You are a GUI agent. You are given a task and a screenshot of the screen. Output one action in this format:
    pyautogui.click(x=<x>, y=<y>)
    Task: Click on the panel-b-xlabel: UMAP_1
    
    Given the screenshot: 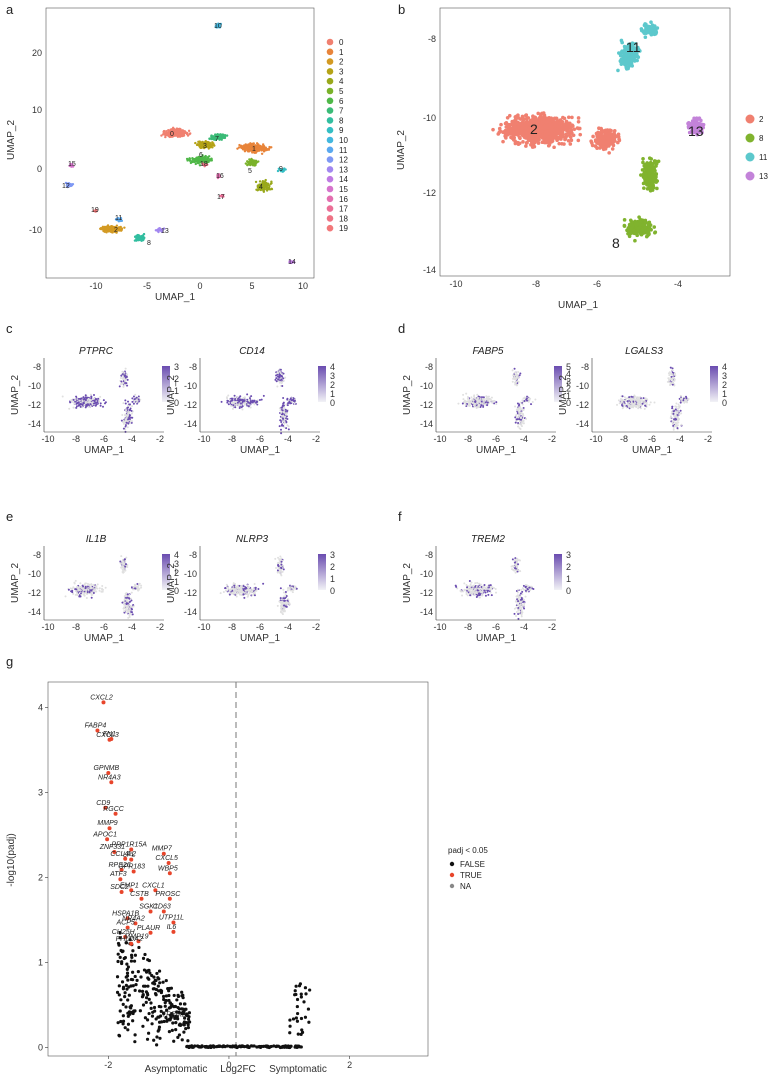 What is the action you would take?
    pyautogui.click(x=578, y=305)
    